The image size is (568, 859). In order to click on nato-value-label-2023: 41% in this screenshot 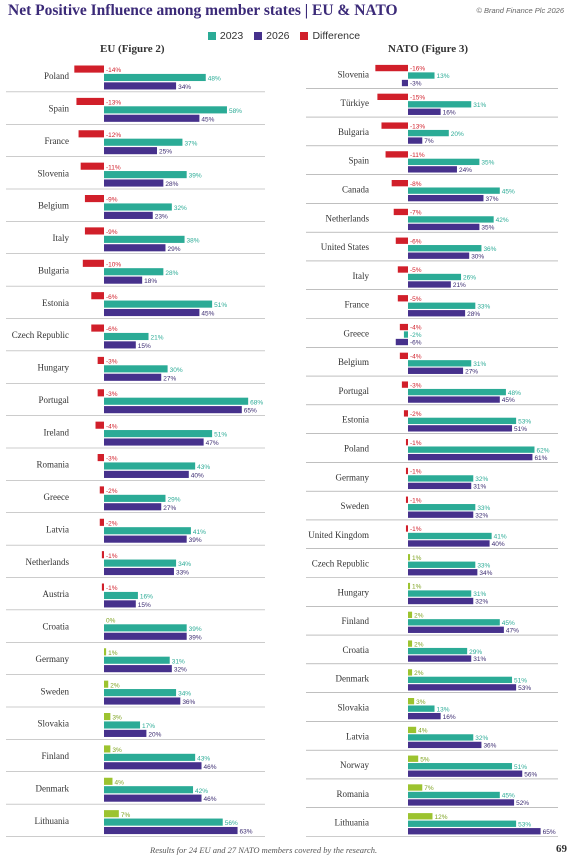, I will do `click(500, 537)`.